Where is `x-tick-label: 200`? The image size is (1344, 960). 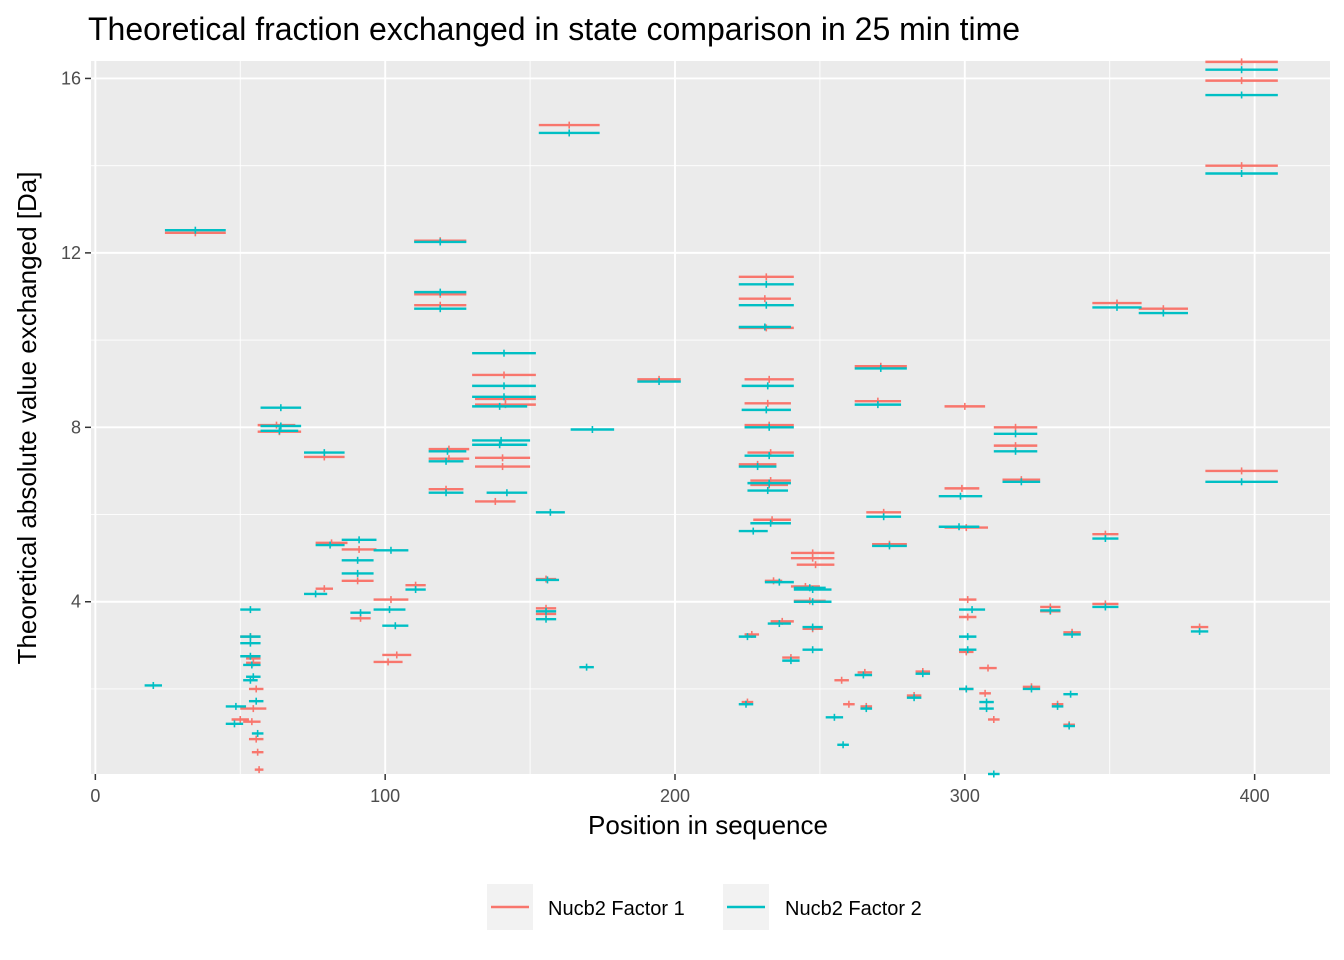
x-tick-label: 200 is located at coordinates (675, 796).